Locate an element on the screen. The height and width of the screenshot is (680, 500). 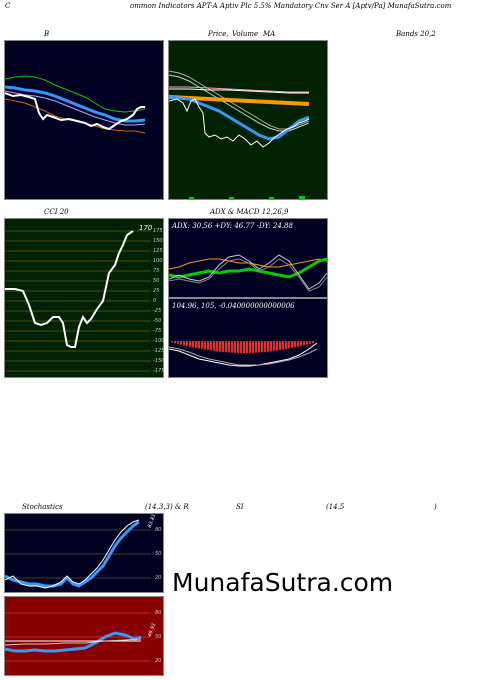
cci-tick-label: -50 is located at coordinates (157, 321).